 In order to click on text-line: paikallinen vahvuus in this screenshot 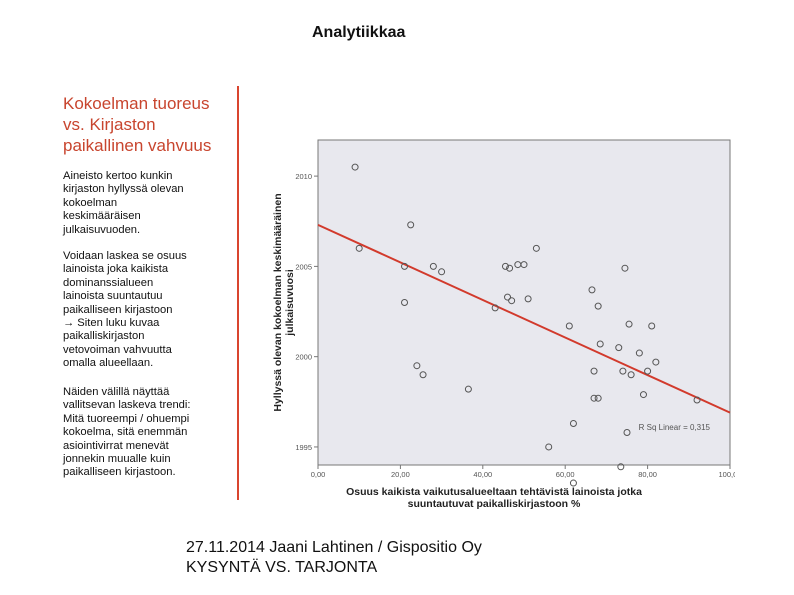, I will do `click(137, 145)`.